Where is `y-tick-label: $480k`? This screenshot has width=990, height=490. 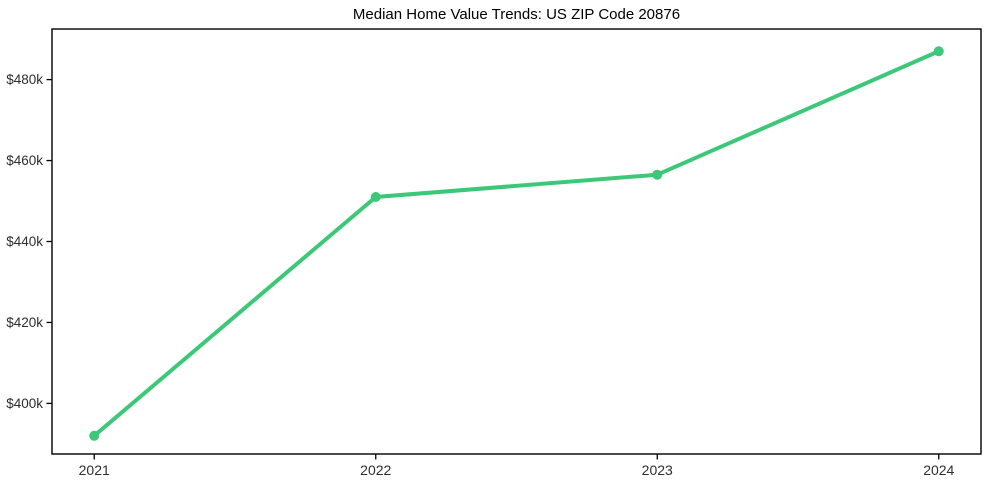
y-tick-label: $480k is located at coordinates (24, 79).